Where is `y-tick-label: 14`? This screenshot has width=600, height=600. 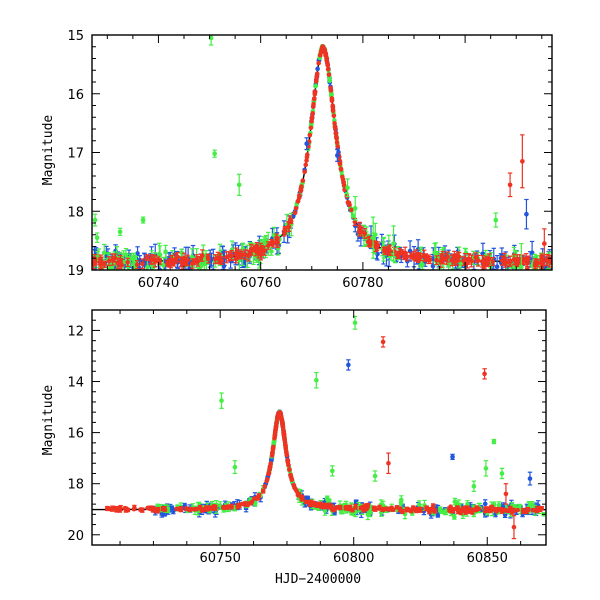 y-tick-label: 14 is located at coordinates (75, 383).